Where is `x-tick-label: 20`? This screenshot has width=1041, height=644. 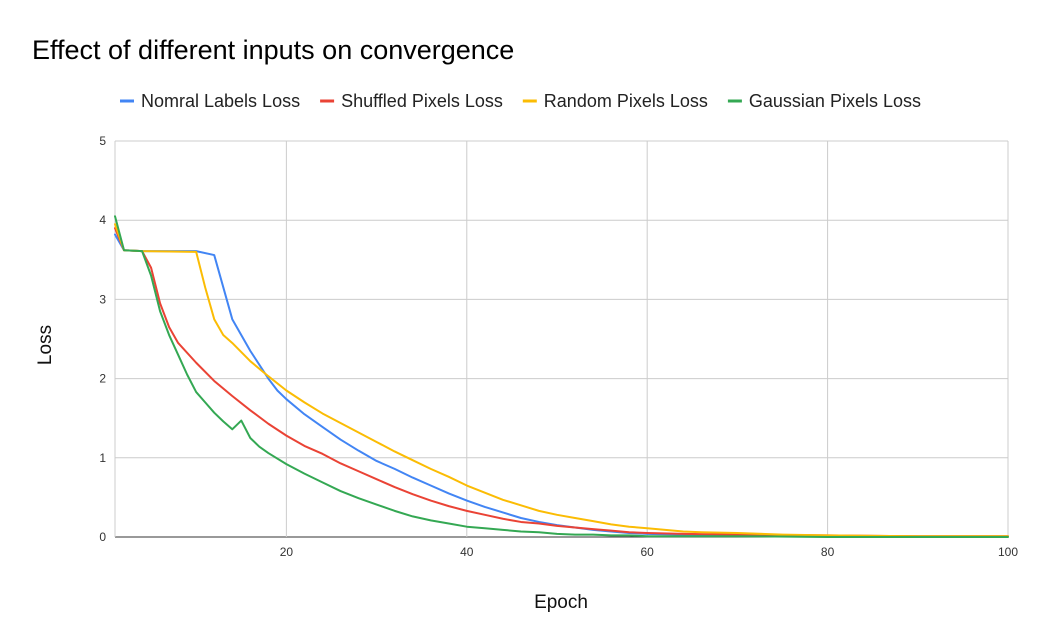
x-tick-label: 20 is located at coordinates (287, 552).